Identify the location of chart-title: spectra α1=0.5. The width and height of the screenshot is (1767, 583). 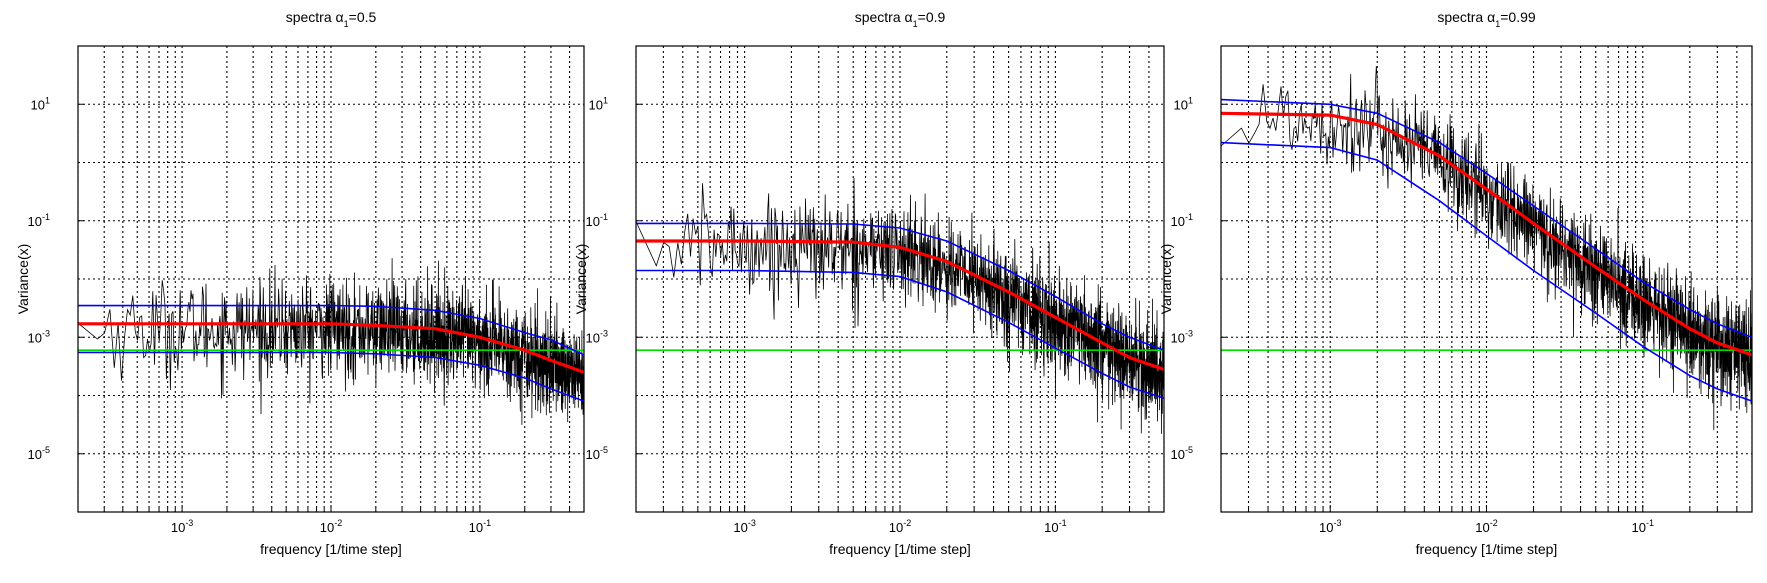
(331, 19).